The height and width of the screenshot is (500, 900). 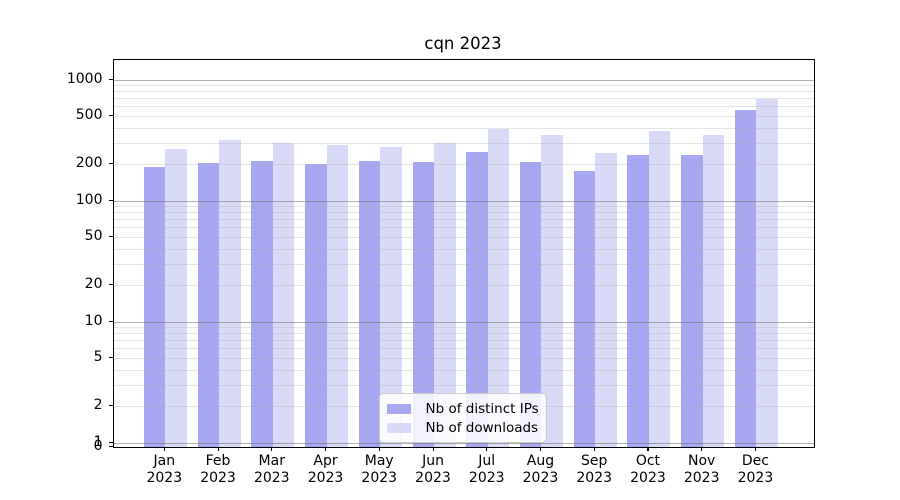 I want to click on bar-distinct-ips-mar, so click(x=262, y=304).